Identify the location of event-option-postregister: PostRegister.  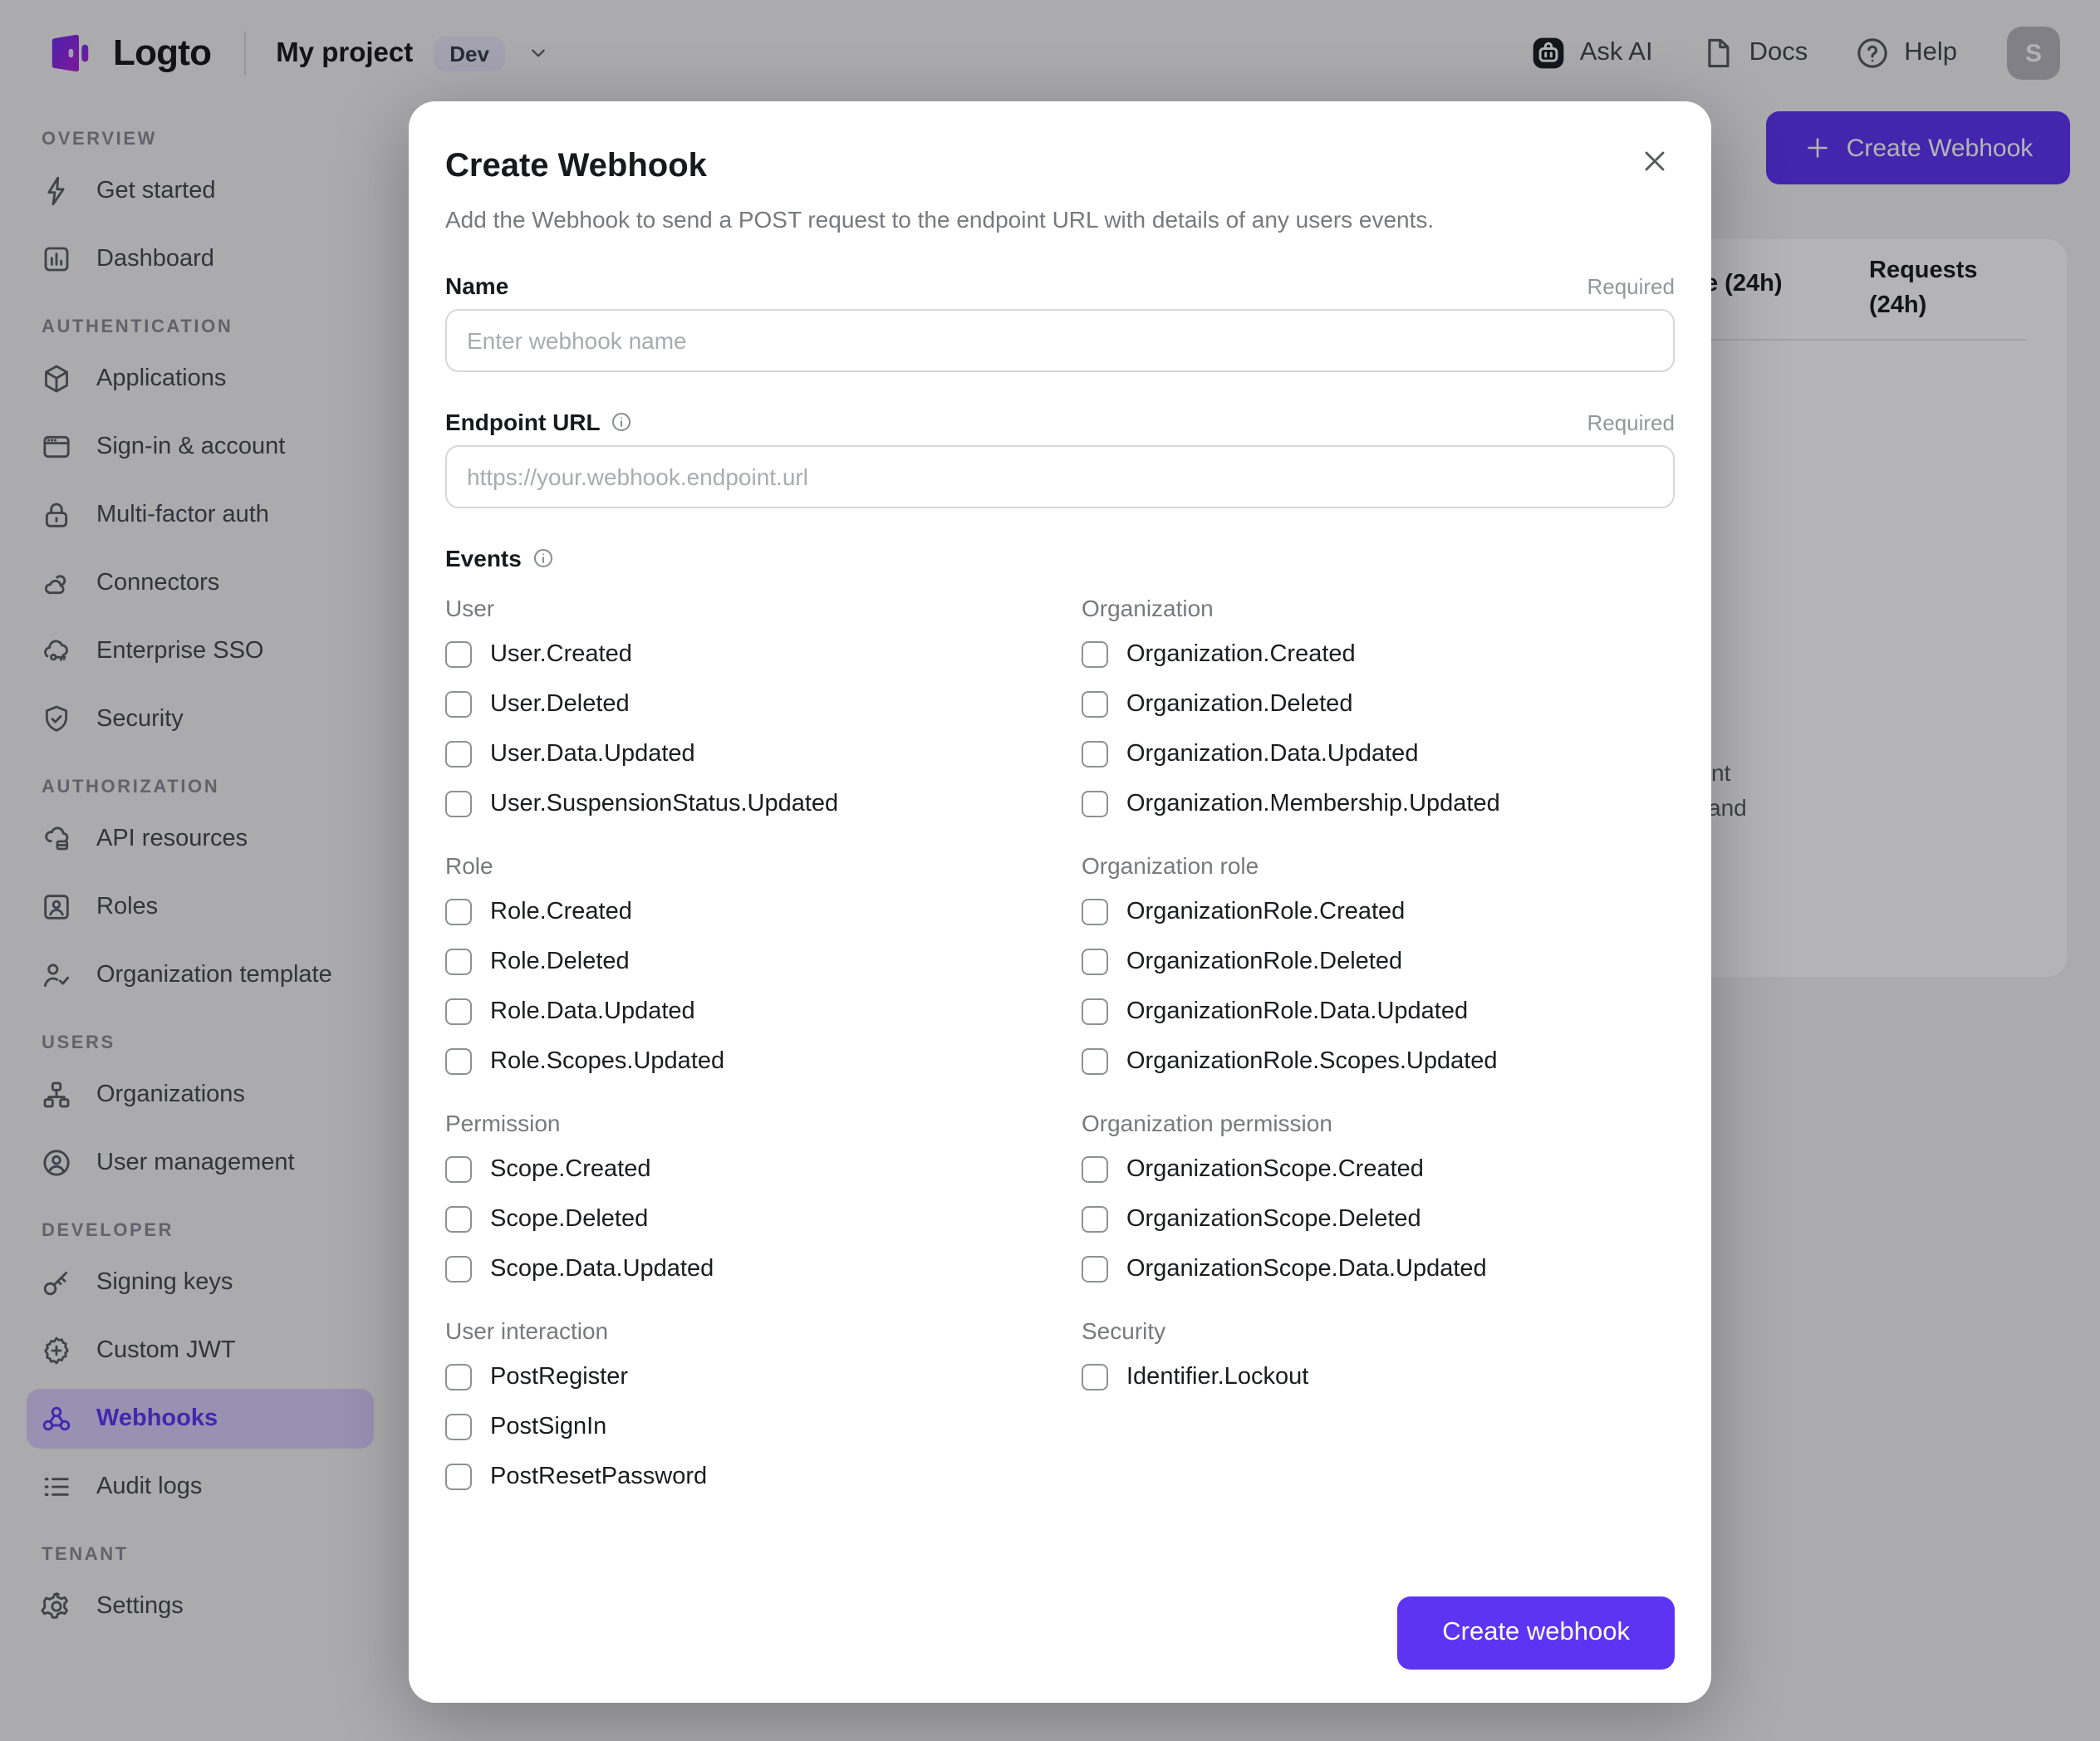
(741, 1377).